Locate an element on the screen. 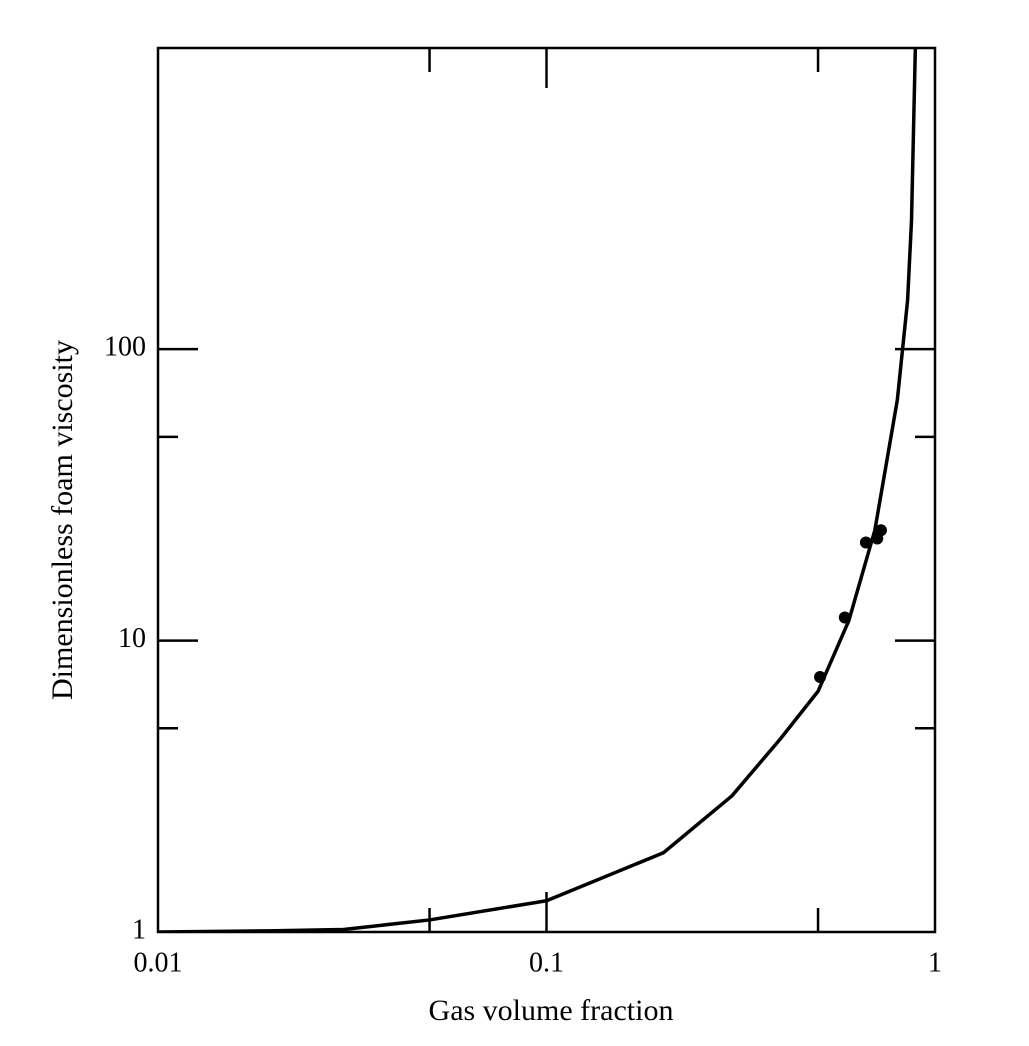  x-tick-label: 0.01 is located at coordinates (158, 962).